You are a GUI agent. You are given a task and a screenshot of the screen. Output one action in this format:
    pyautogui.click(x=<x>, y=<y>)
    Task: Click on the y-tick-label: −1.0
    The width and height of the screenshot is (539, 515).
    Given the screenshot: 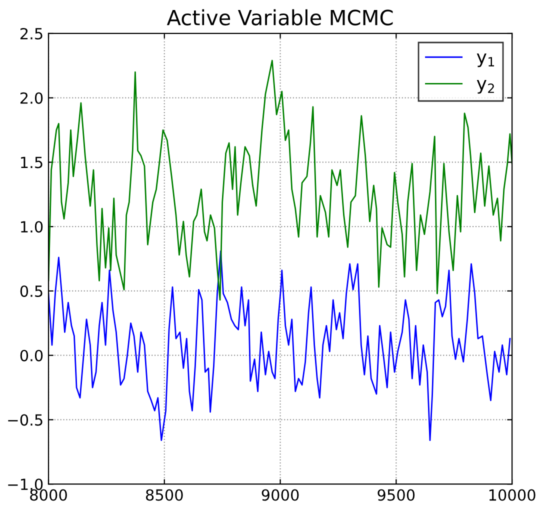 What is the action you would take?
    pyautogui.click(x=25, y=484)
    